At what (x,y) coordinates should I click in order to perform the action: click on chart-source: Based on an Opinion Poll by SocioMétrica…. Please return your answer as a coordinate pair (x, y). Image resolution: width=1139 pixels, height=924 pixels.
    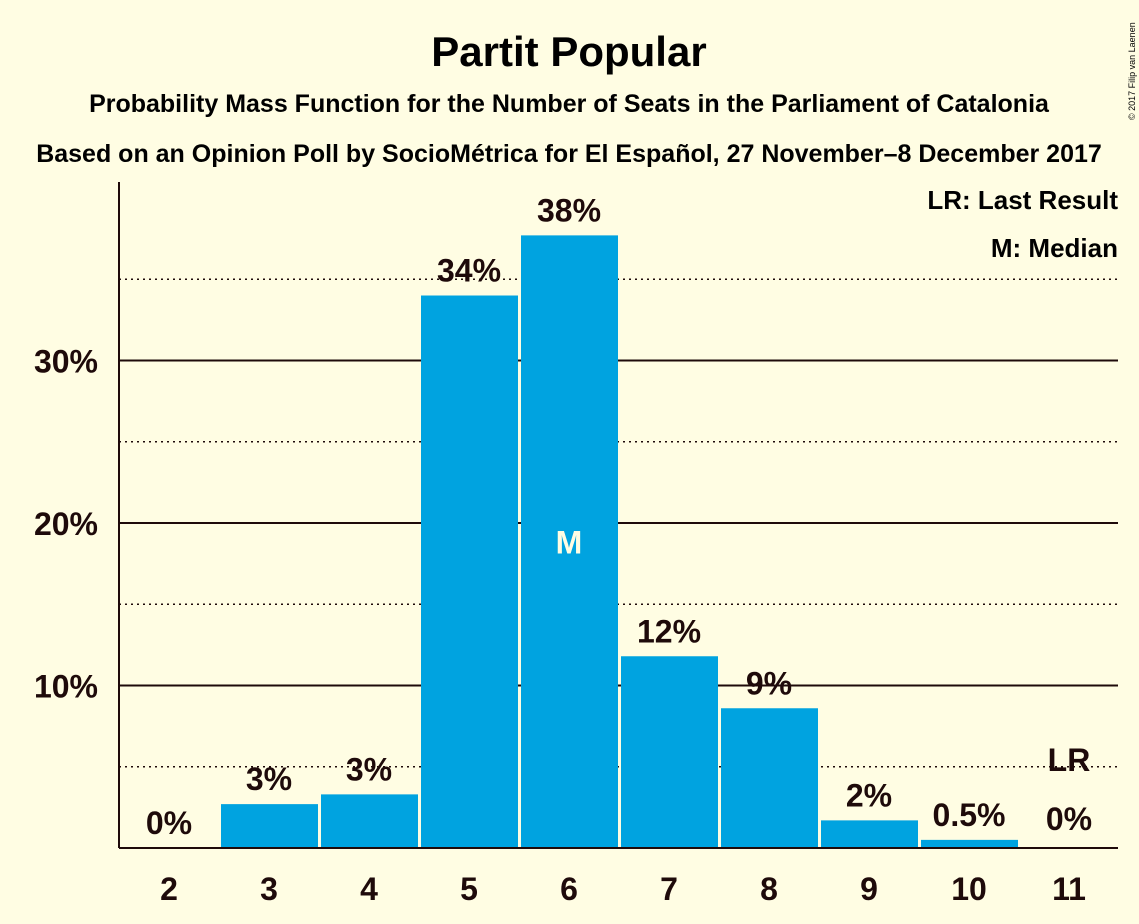
    Looking at the image, I should click on (569, 154).